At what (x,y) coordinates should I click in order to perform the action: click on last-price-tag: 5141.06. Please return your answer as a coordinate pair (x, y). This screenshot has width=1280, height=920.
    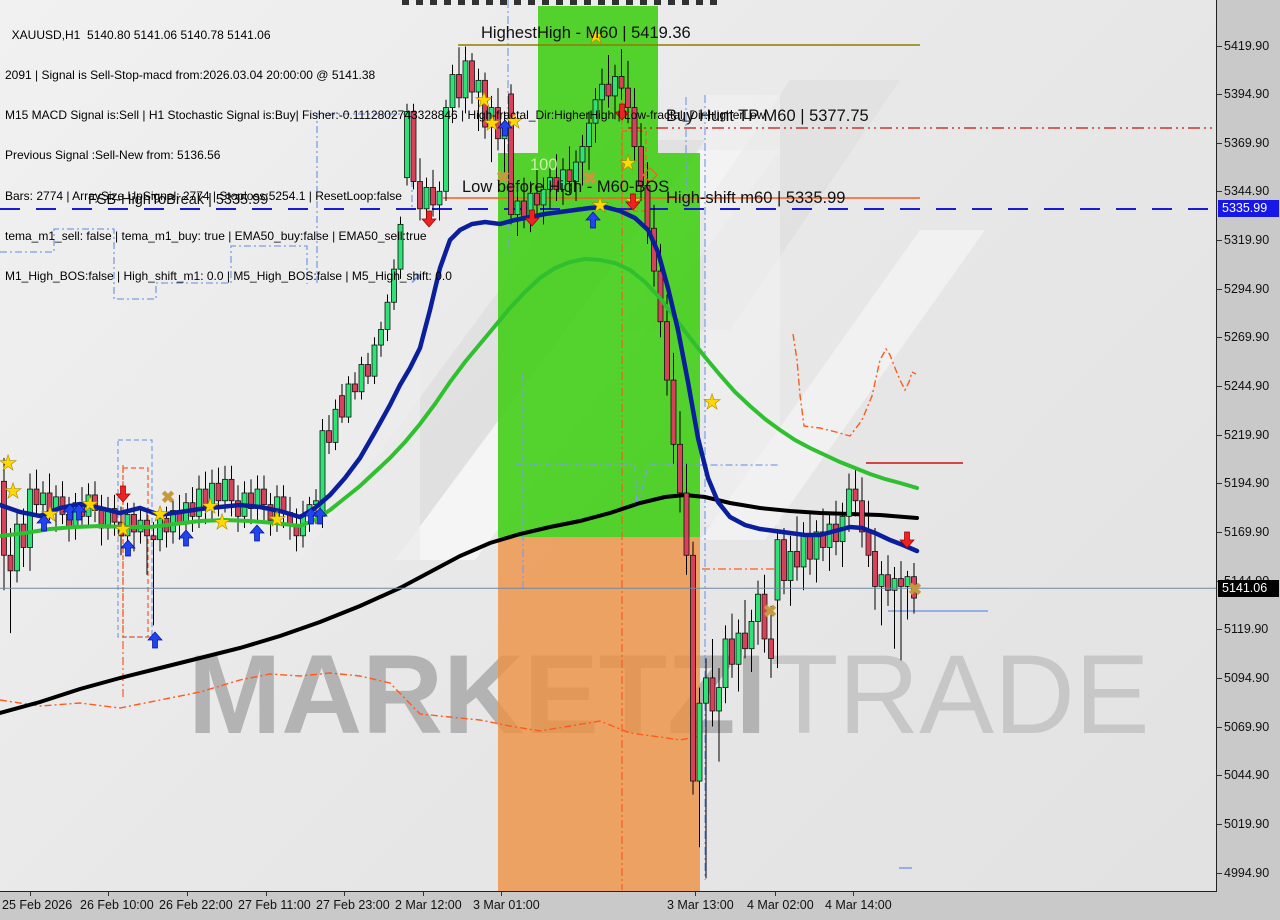
    Looking at the image, I should click on (1248, 588).